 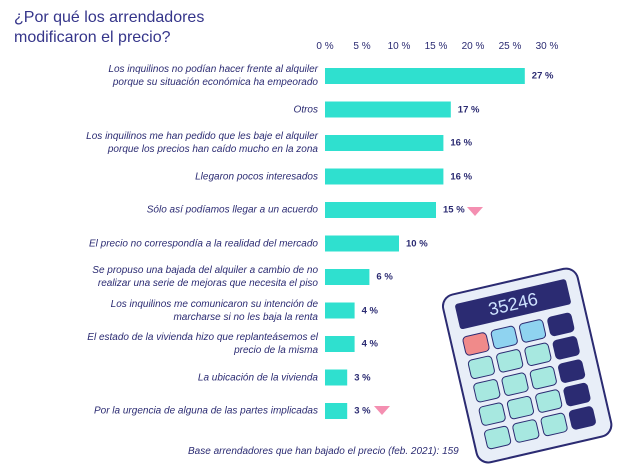 What do you see at coordinates (232, 210) in the screenshot?
I see `category-label: Sólo así podíamos llegar a un acuerdo` at bounding box center [232, 210].